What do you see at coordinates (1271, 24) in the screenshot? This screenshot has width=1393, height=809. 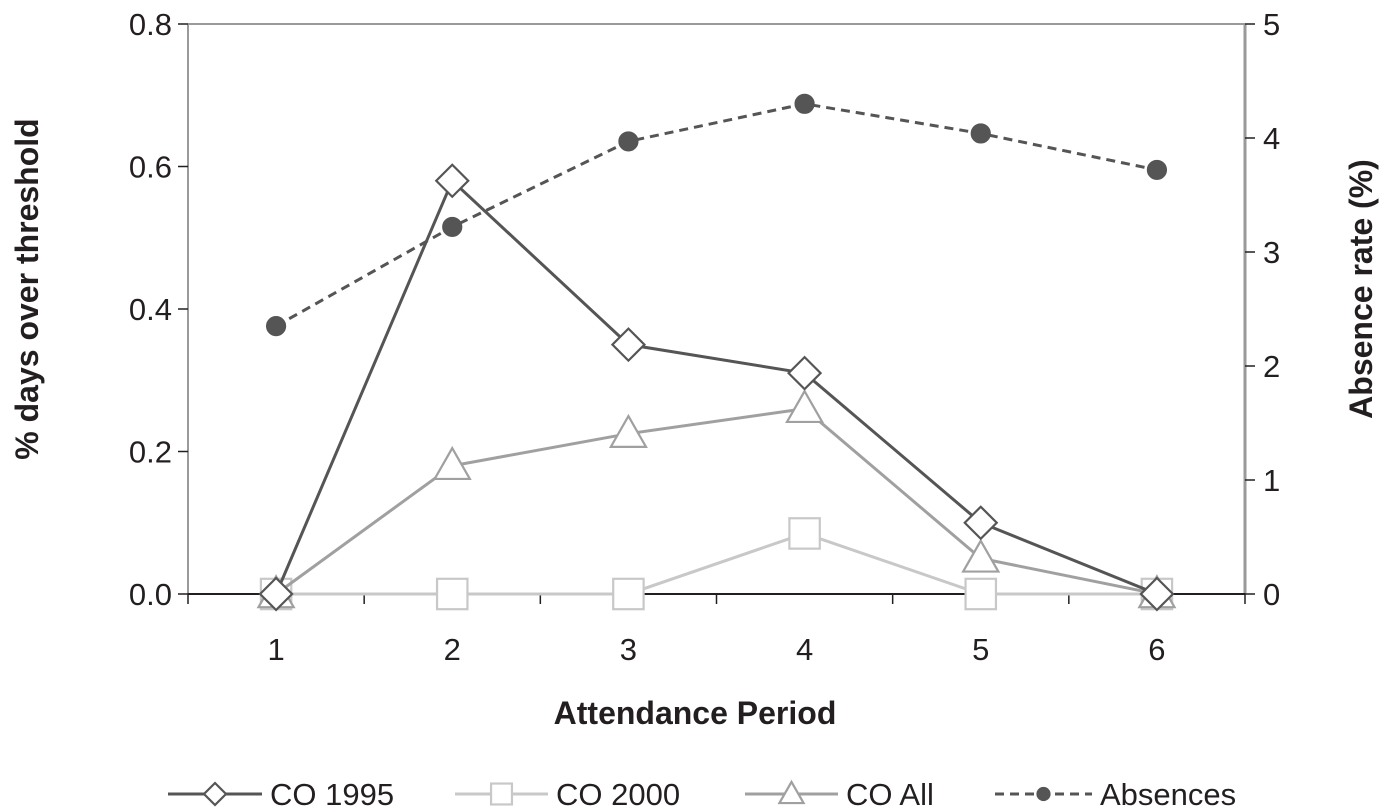 I see `y2-tick-label: 5` at bounding box center [1271, 24].